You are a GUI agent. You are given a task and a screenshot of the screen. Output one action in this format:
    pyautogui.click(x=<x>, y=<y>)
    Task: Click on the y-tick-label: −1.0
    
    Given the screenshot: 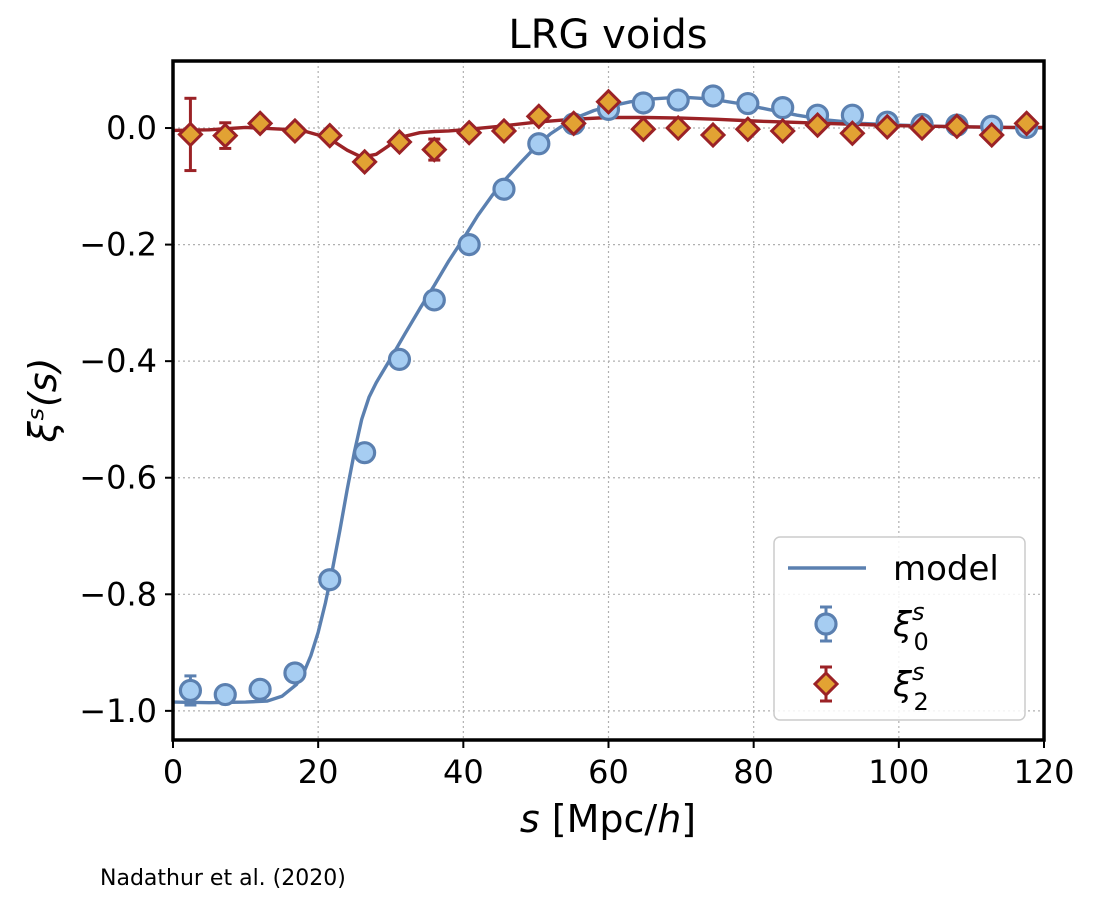 What is the action you would take?
    pyautogui.click(x=118, y=711)
    